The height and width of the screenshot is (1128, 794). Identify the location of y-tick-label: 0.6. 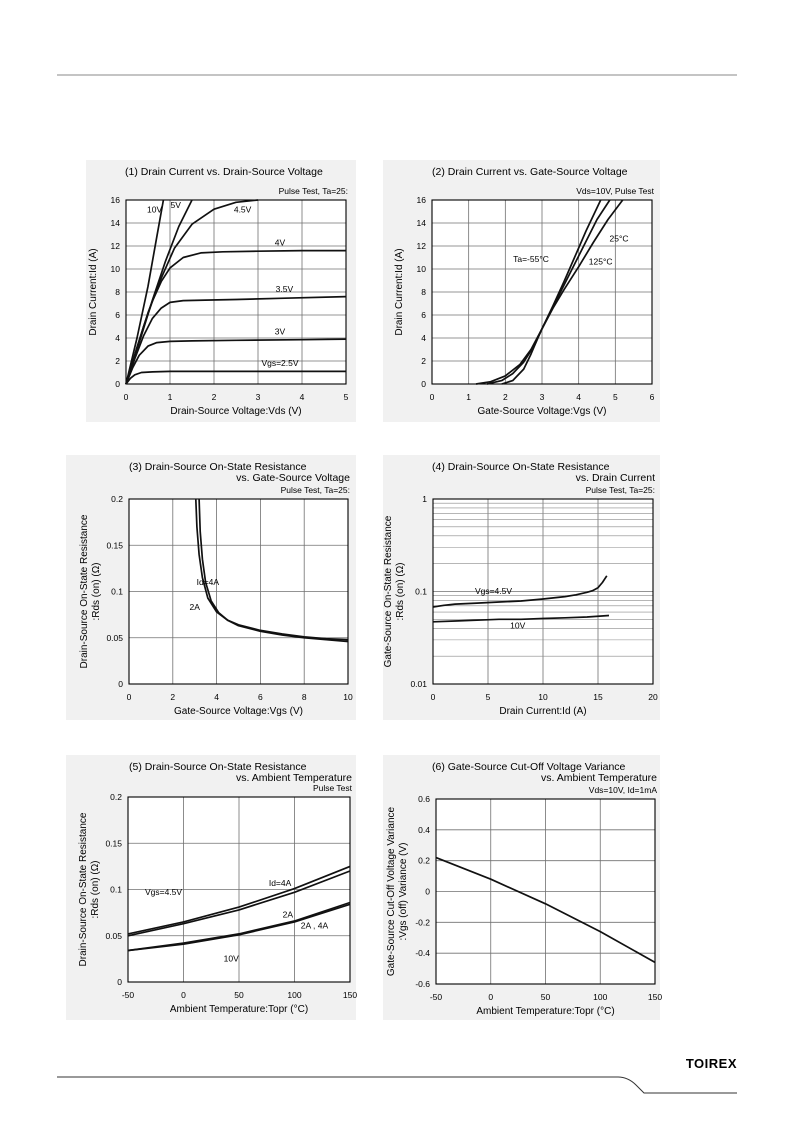
(424, 799).